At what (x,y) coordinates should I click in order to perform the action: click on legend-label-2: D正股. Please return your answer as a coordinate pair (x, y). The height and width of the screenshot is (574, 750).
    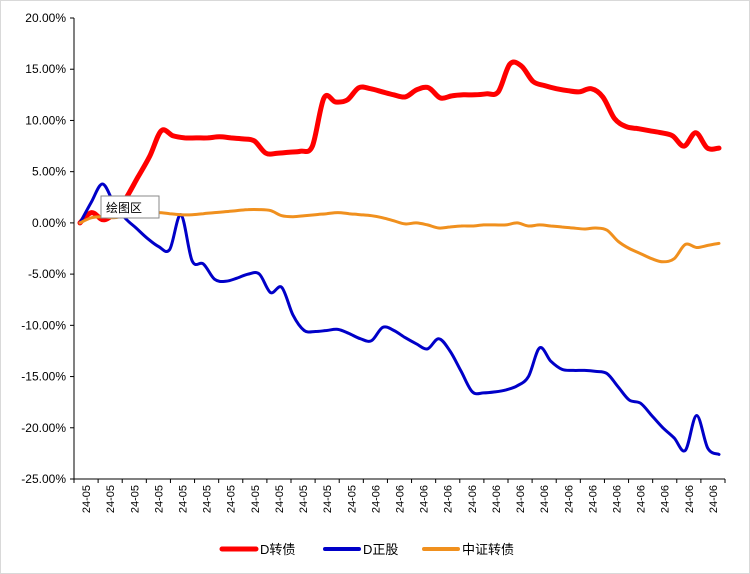
    Looking at the image, I should click on (380, 549).